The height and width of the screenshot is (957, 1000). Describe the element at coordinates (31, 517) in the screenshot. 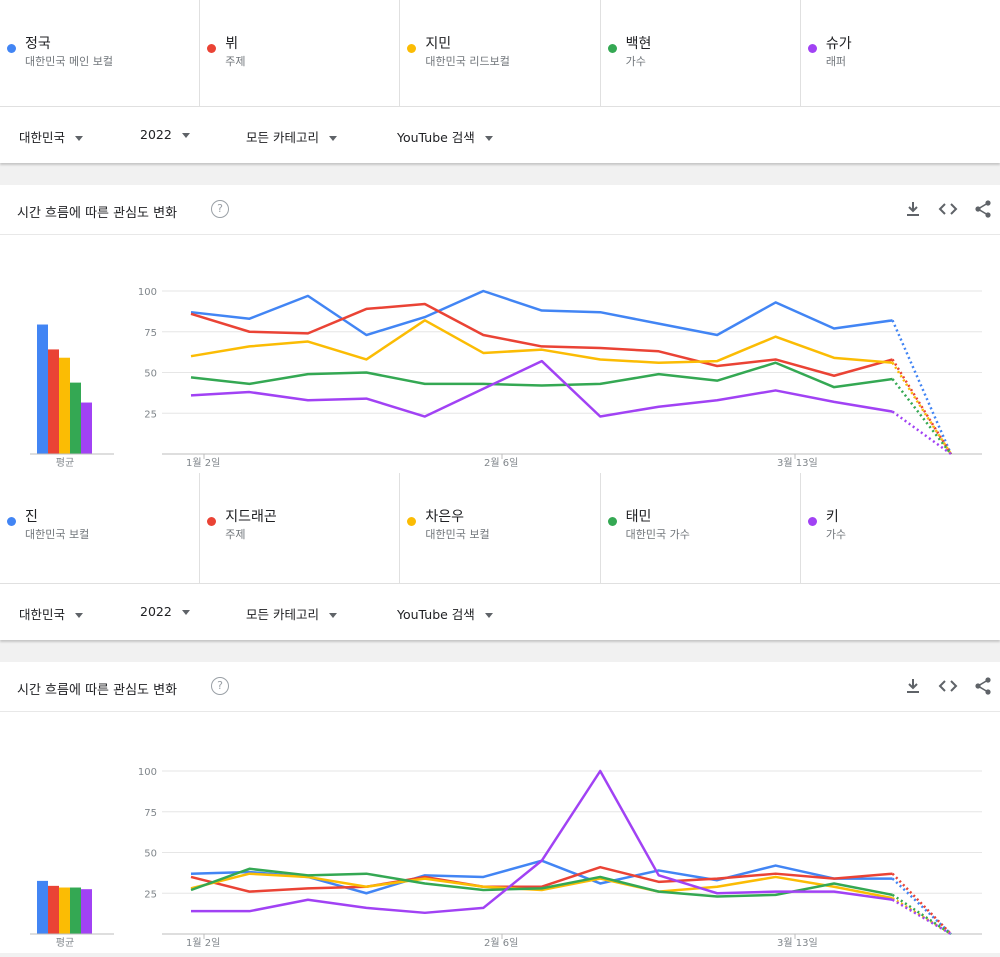

I see `search-term-name: 진` at that location.